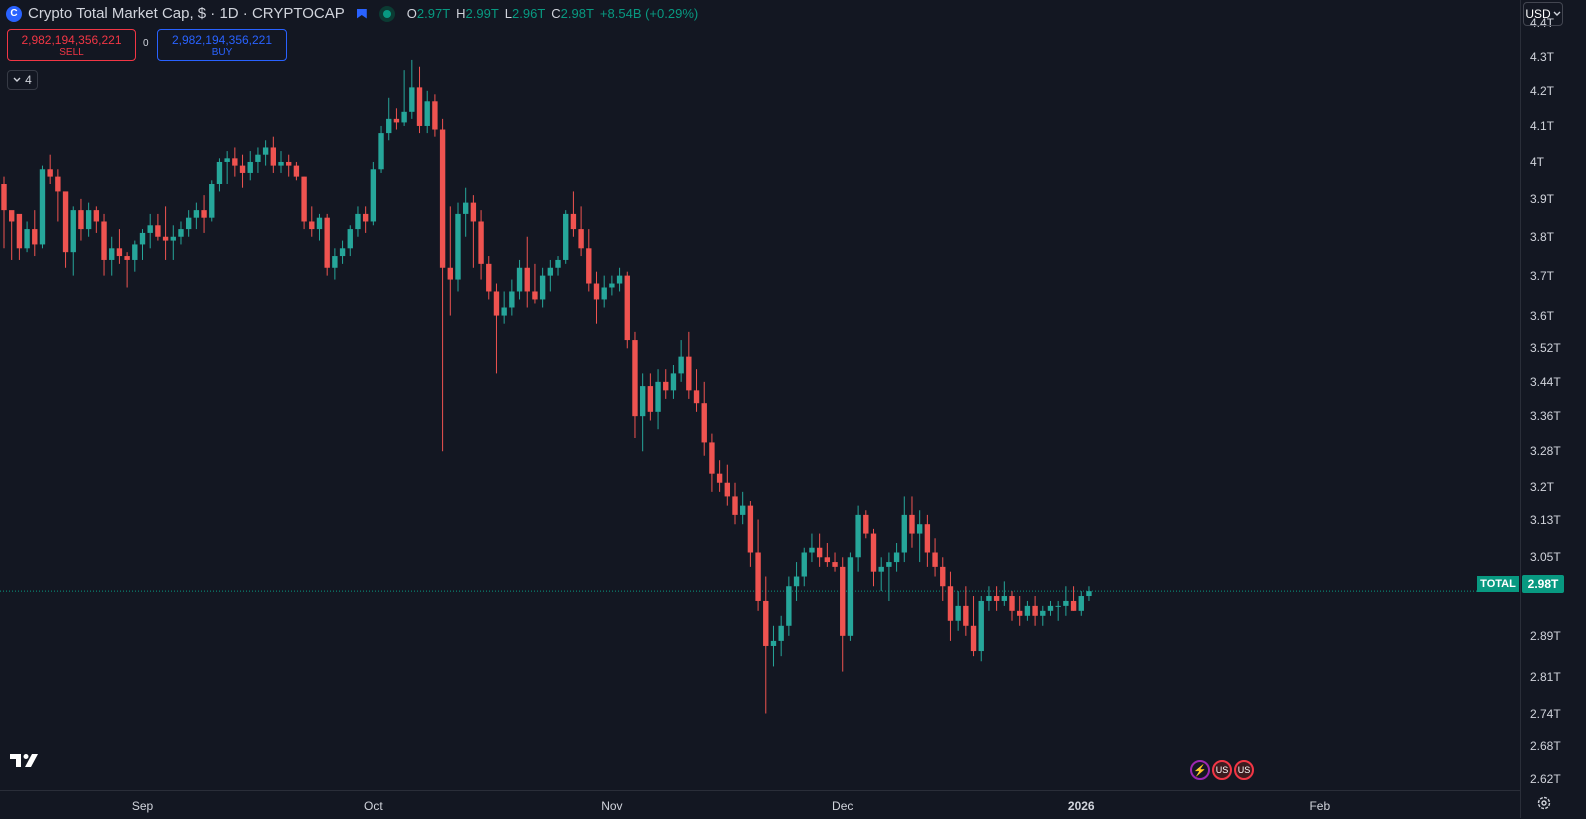 This screenshot has height=819, width=1586. What do you see at coordinates (361, 13) in the screenshot?
I see `flag-icon` at bounding box center [361, 13].